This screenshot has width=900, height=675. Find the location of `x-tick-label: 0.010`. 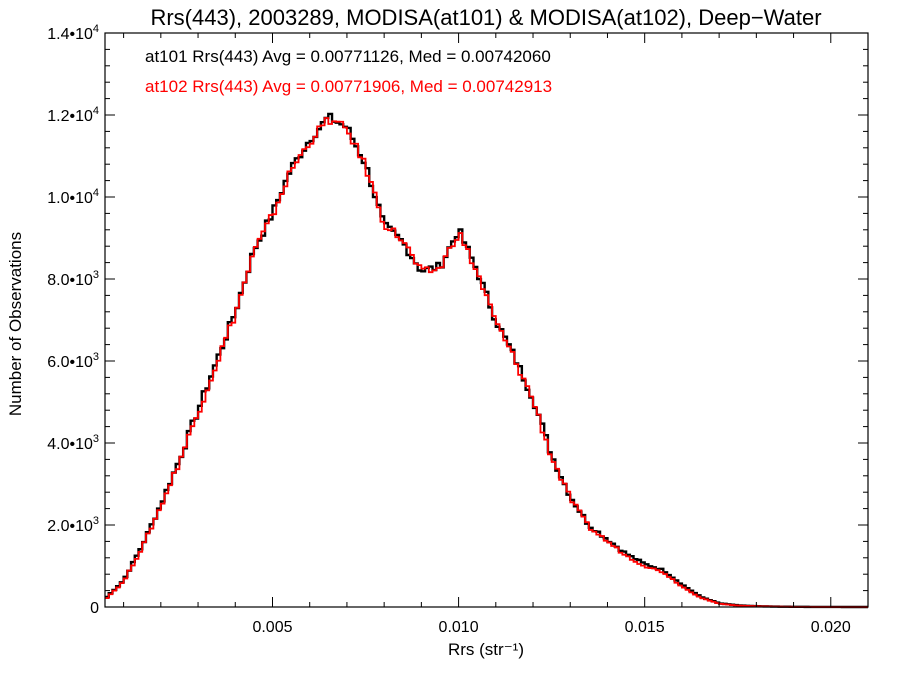

x-tick-label: 0.010 is located at coordinates (459, 627).